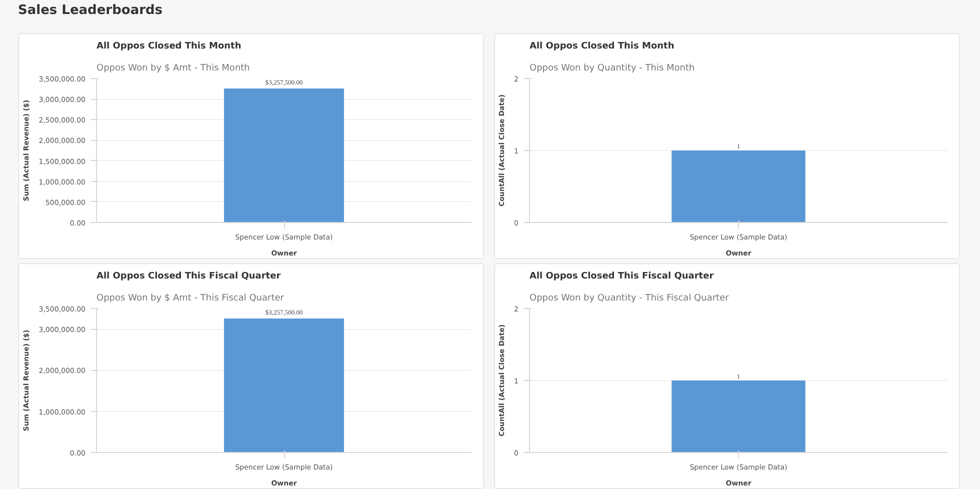 This screenshot has height=501, width=980. What do you see at coordinates (90, 10) in the screenshot?
I see `text: Sales Leaderboards` at bounding box center [90, 10].